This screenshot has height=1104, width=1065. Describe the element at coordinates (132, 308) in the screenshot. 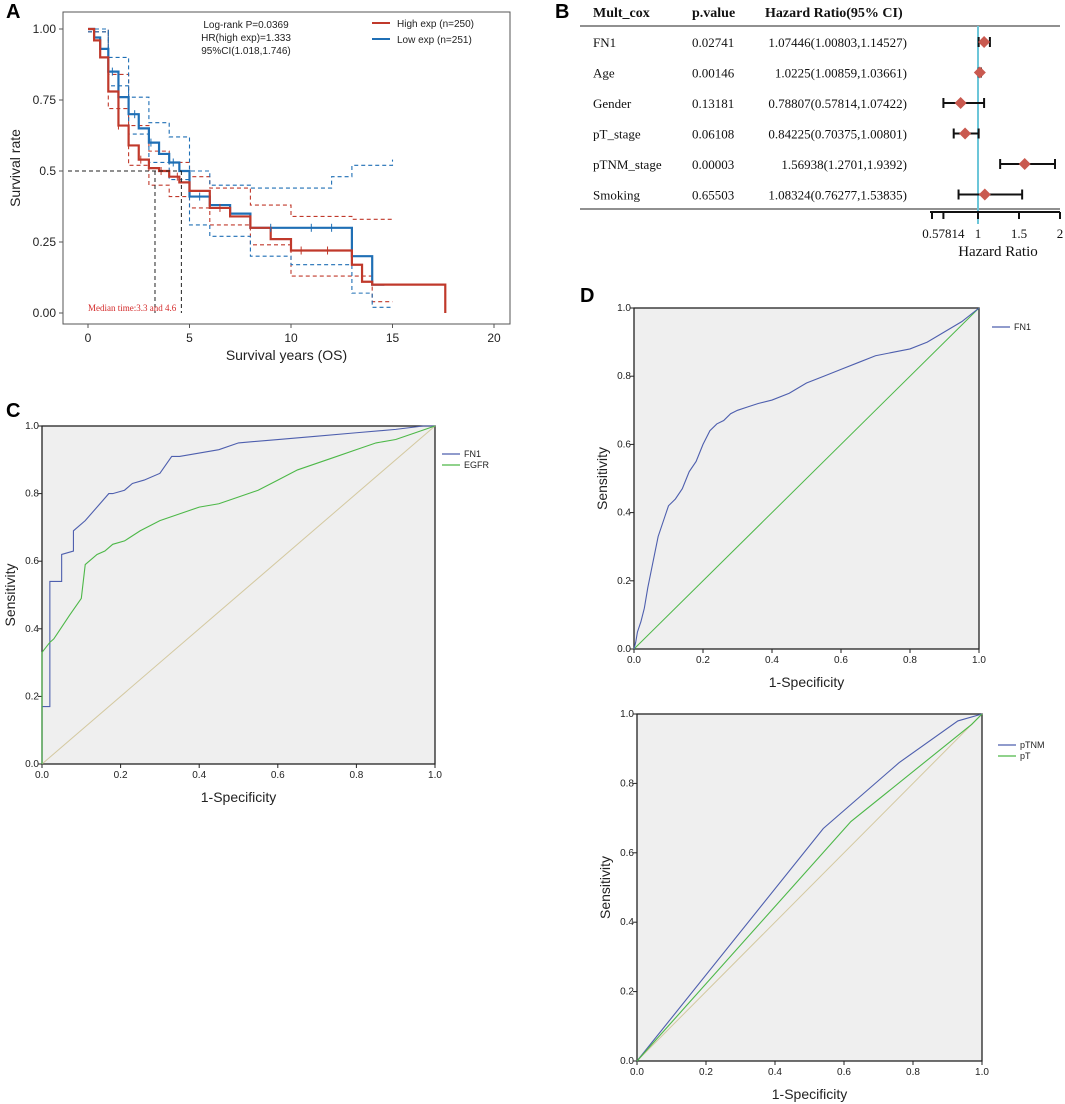

I see `median-note: Median time:3.3 and 4.6` at that location.